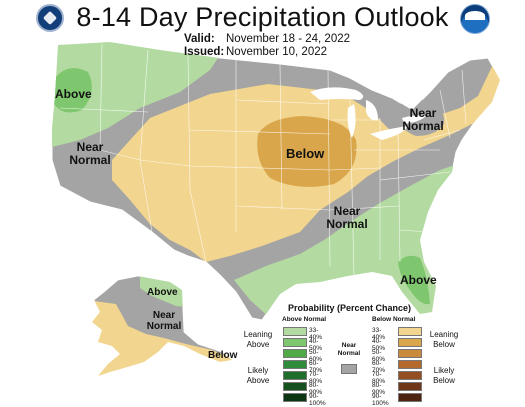  I want to click on legend-above-range: 90-100%, so click(317, 400).